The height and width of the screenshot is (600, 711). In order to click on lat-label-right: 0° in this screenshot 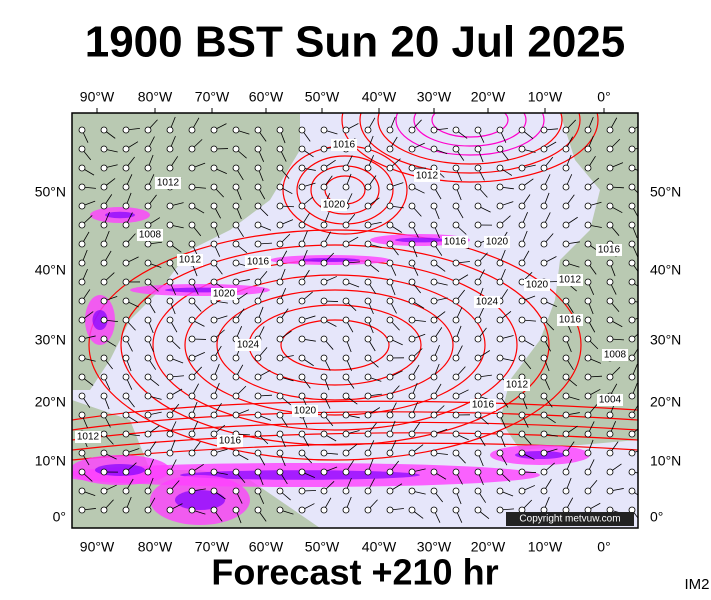, I will do `click(656, 517)`.